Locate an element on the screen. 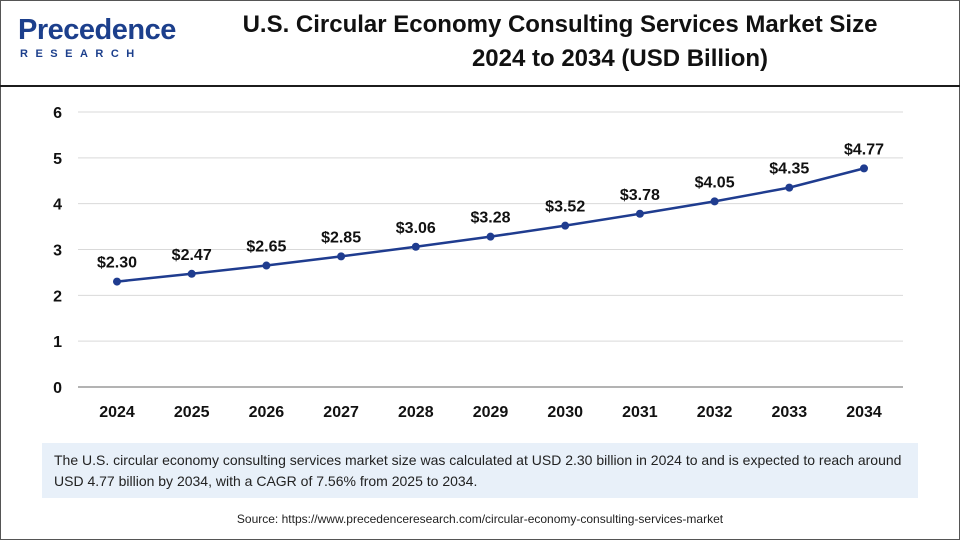 This screenshot has height=540, width=960. x-tick-label: 2031 is located at coordinates (640, 412).